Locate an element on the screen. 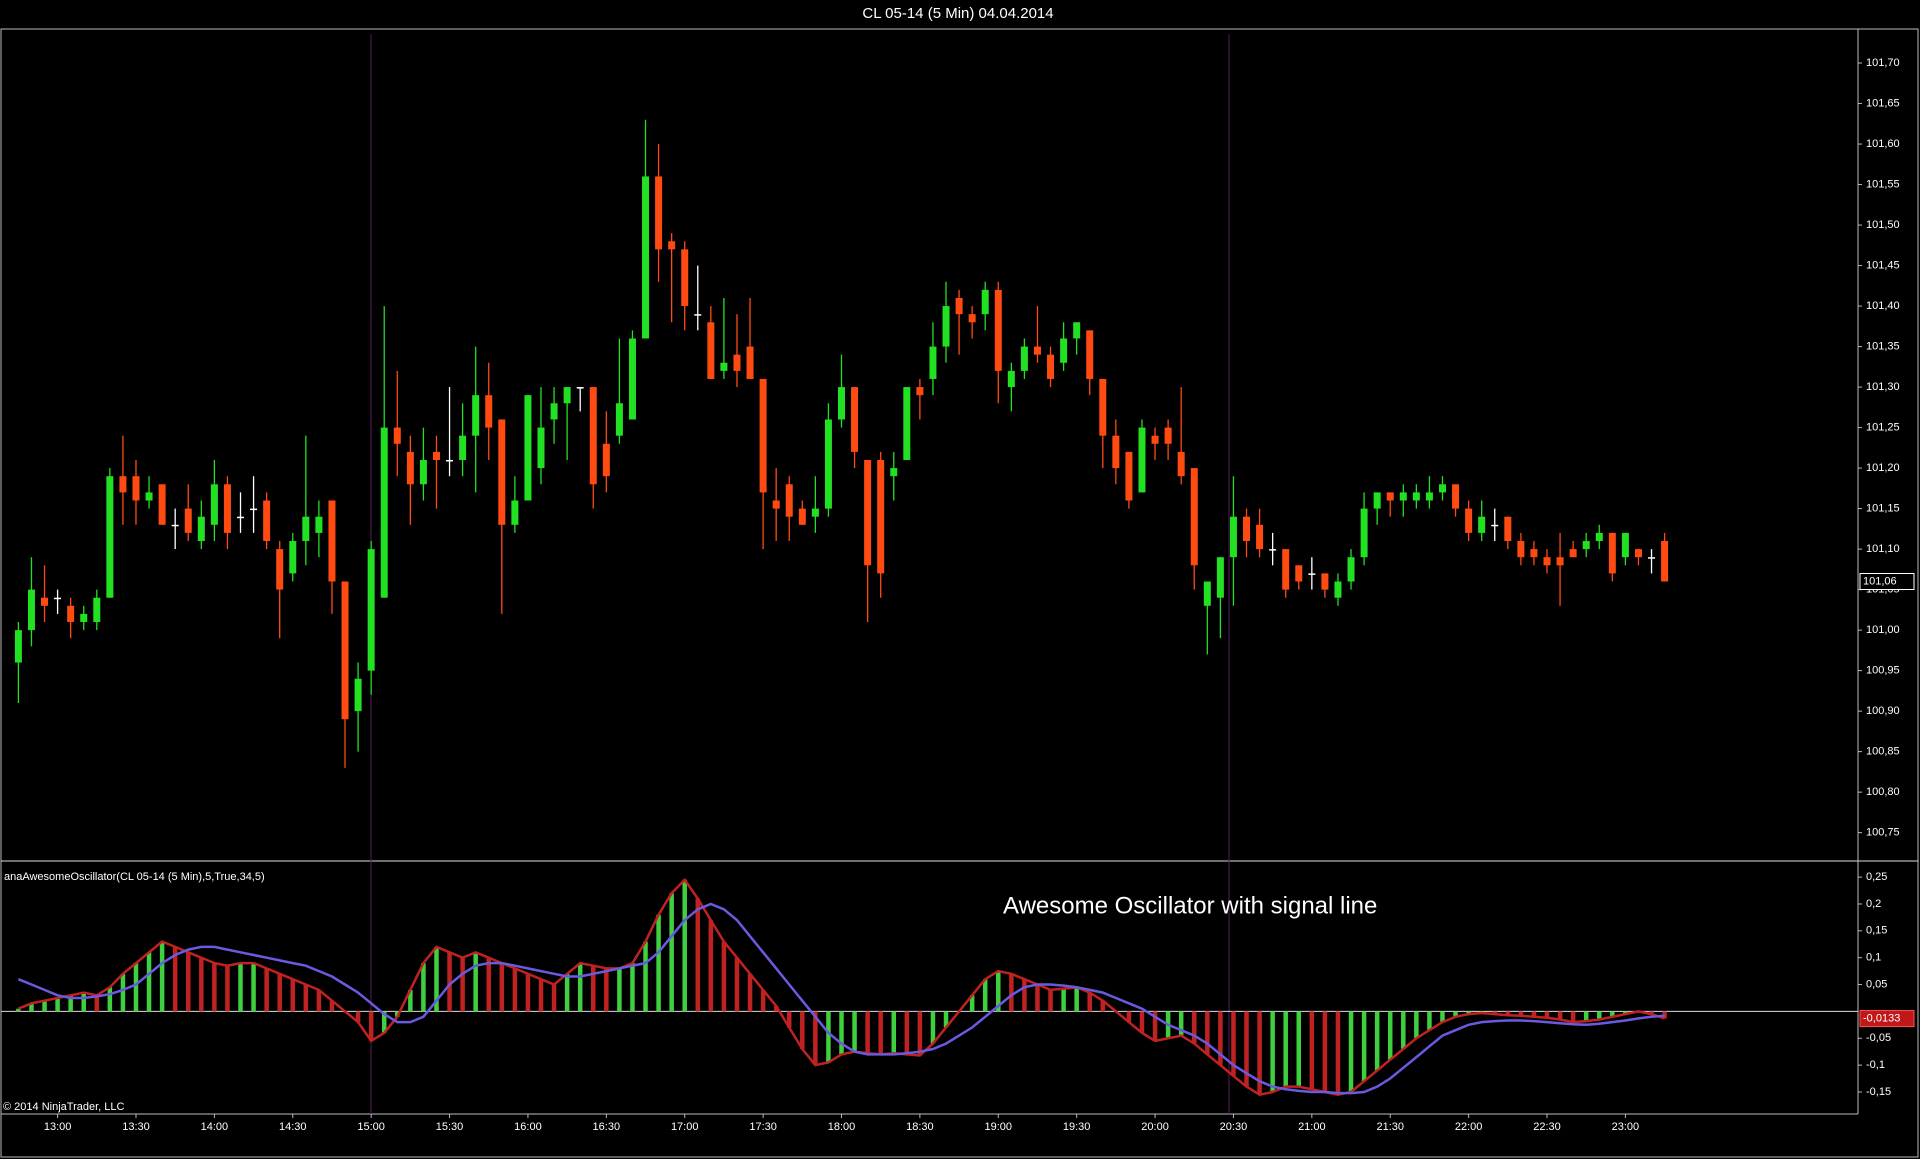  x-tick-label: 17:00 is located at coordinates (685, 1127).